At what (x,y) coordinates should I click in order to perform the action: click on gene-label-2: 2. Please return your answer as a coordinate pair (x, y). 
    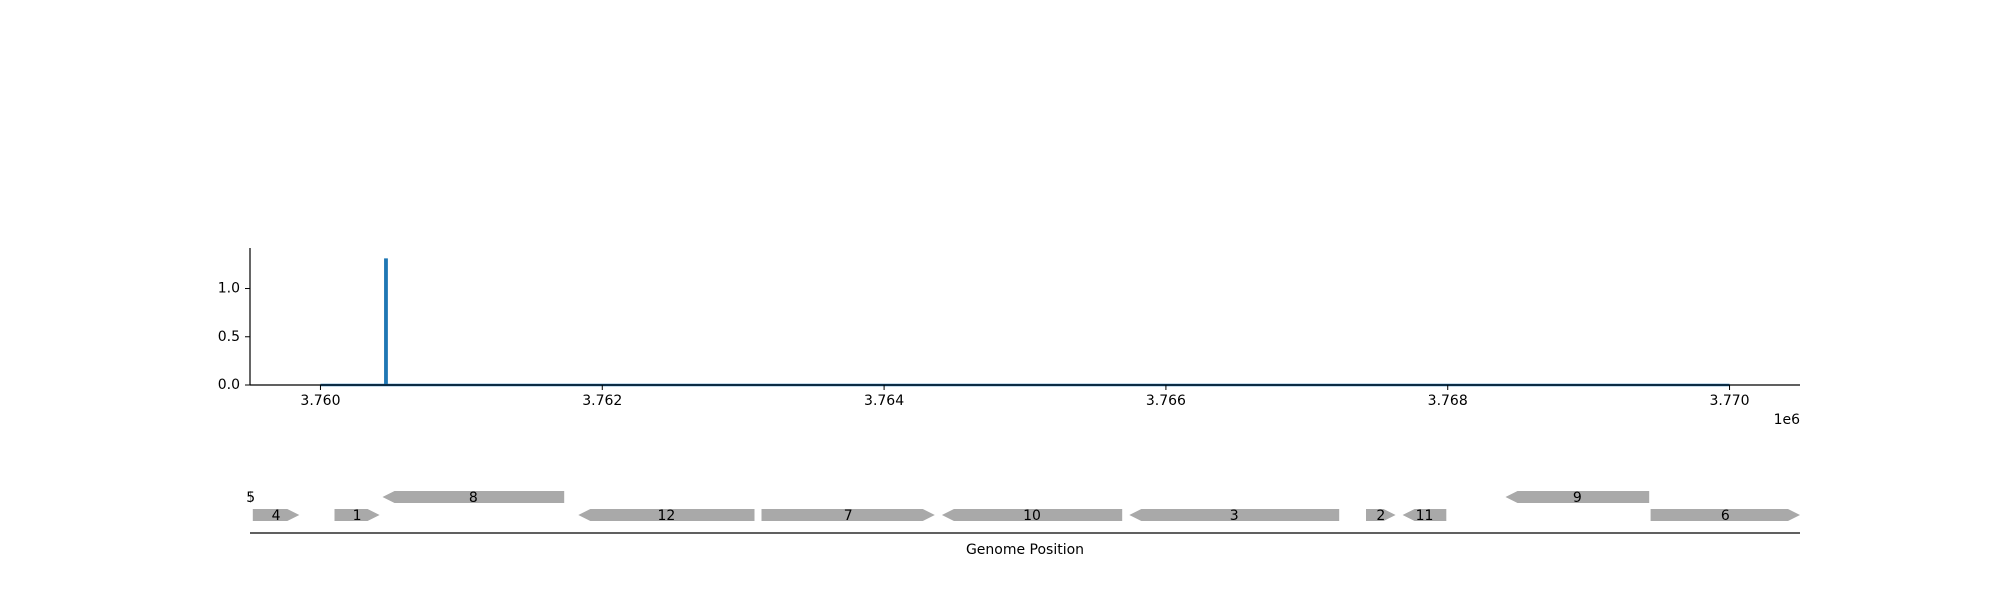
    Looking at the image, I should click on (1380, 516).